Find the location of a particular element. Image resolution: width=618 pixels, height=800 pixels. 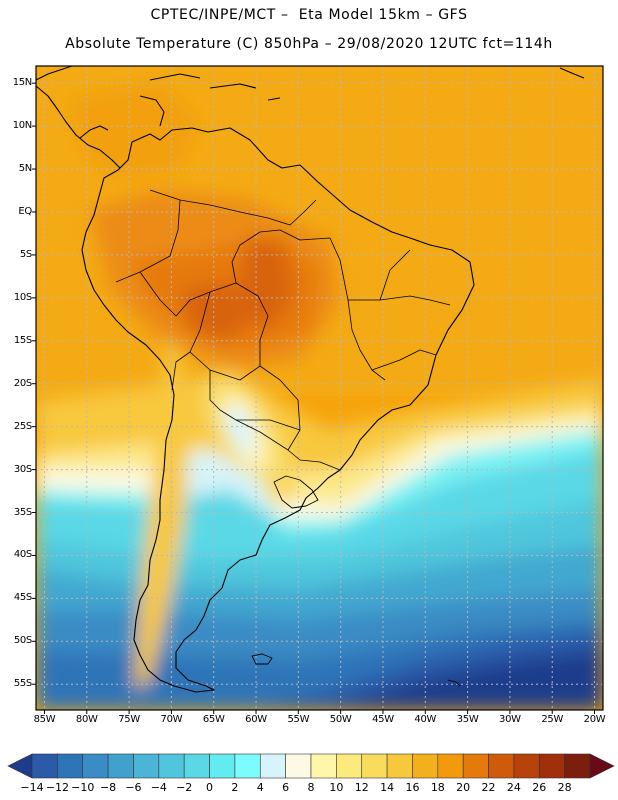

colorbar-label: 24 is located at coordinates (513, 787).